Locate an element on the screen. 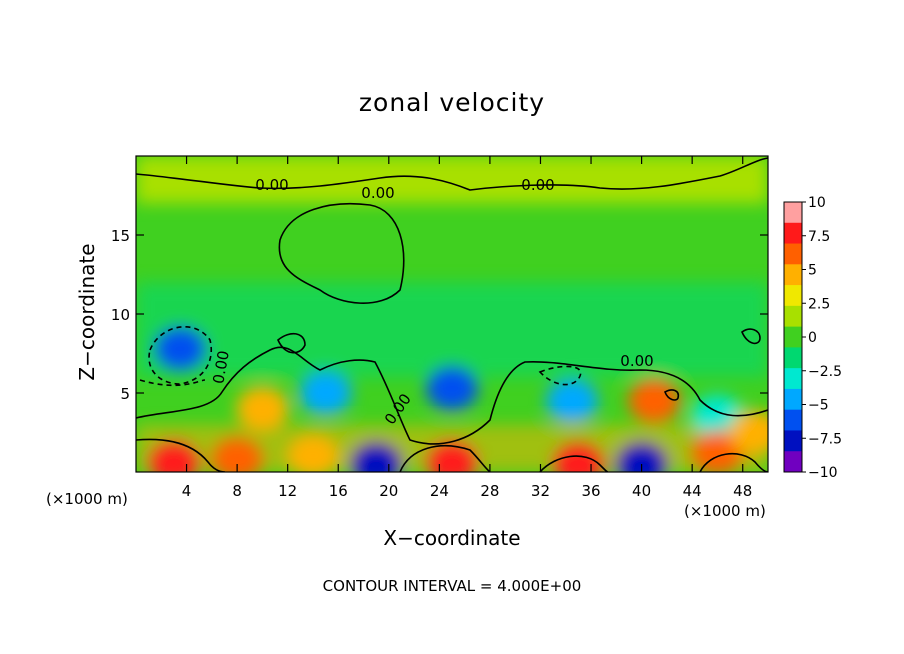 The height and width of the screenshot is (654, 904). contour-label-1: 0.00 is located at coordinates (377, 193).